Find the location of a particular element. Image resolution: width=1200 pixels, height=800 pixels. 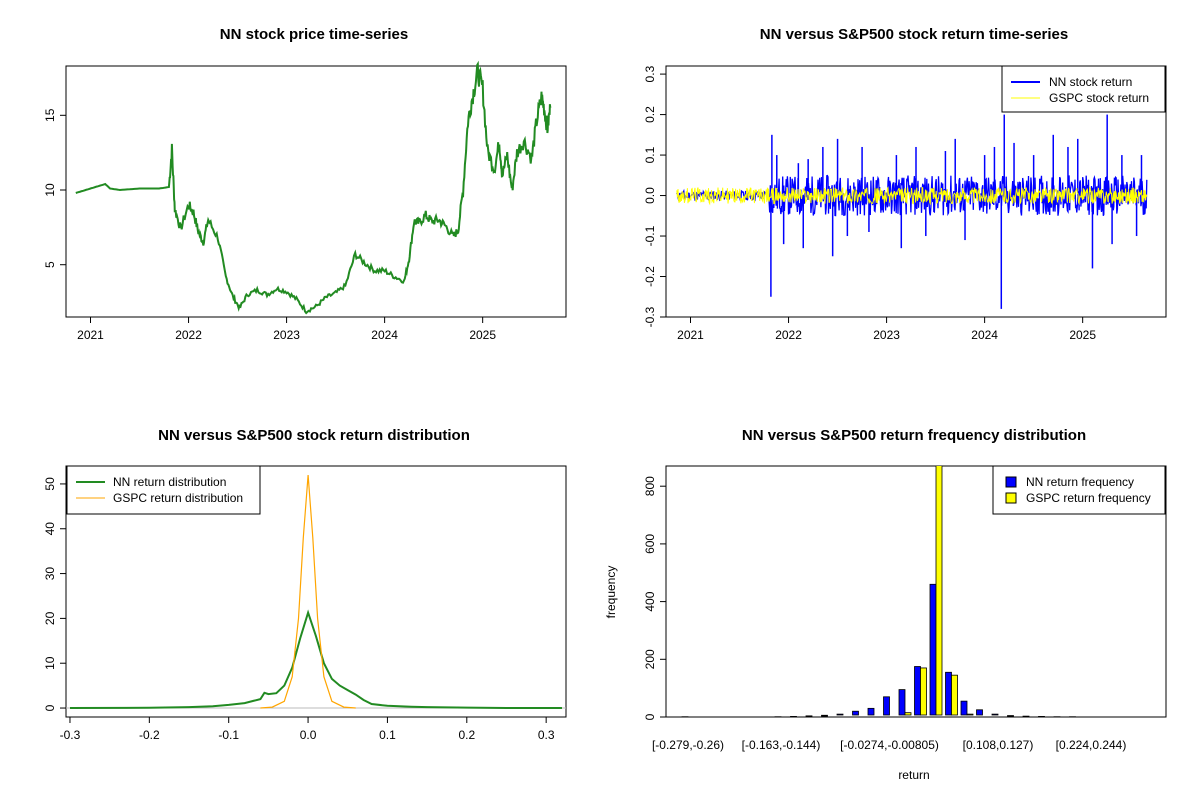

gspc-return-series is located at coordinates (912, 196).